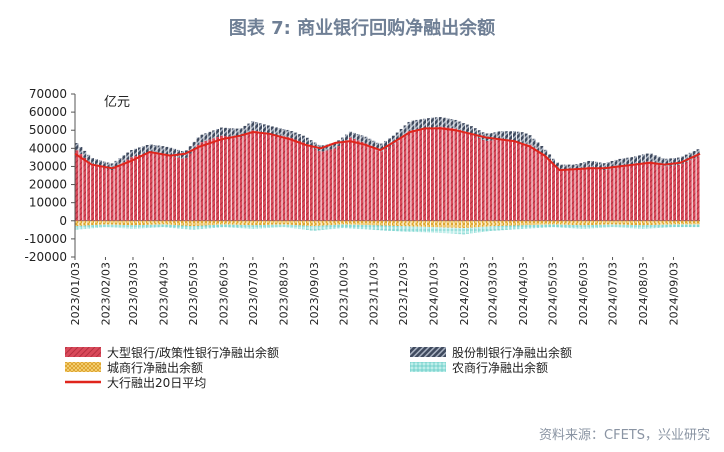 This screenshot has width=724, height=452. Describe the element at coordinates (48, 203) in the screenshot. I see `y-tick-label: 10000` at that location.